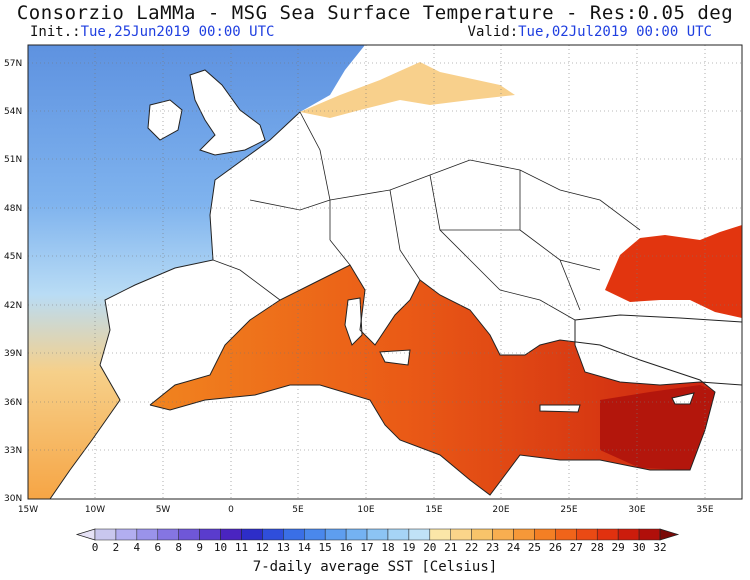 The height and width of the screenshot is (580, 750). Describe the element at coordinates (375, 567) in the screenshot. I see `colorbar-label: 7-daily average SST [Celsius]` at that location.